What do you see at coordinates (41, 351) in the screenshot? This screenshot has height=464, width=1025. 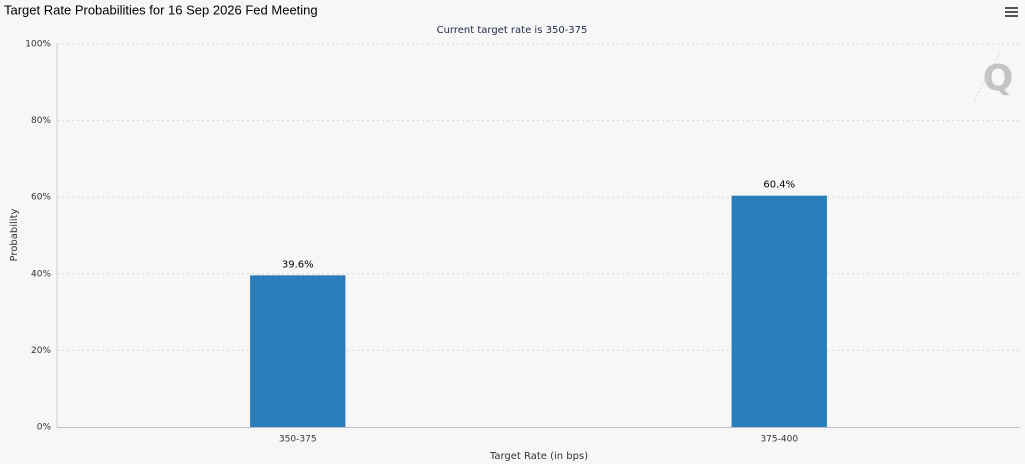 I see `y-tick-label: 20%` at bounding box center [41, 351].